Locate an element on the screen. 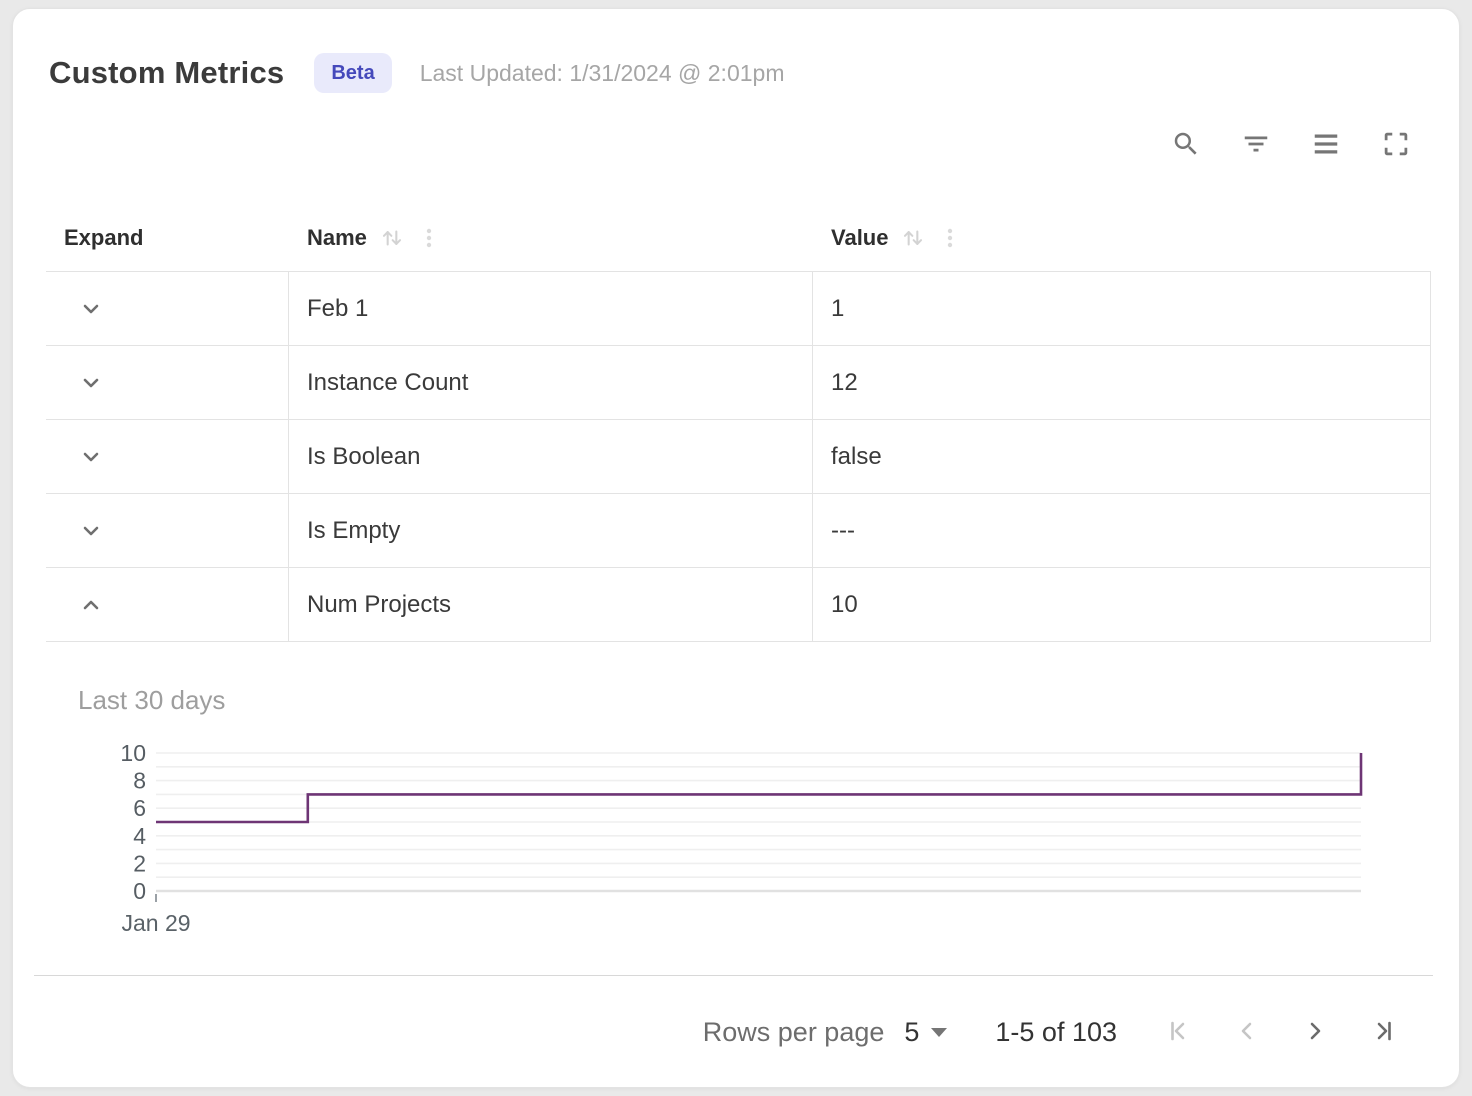  rows-per-page-value: 5 is located at coordinates (912, 1031).